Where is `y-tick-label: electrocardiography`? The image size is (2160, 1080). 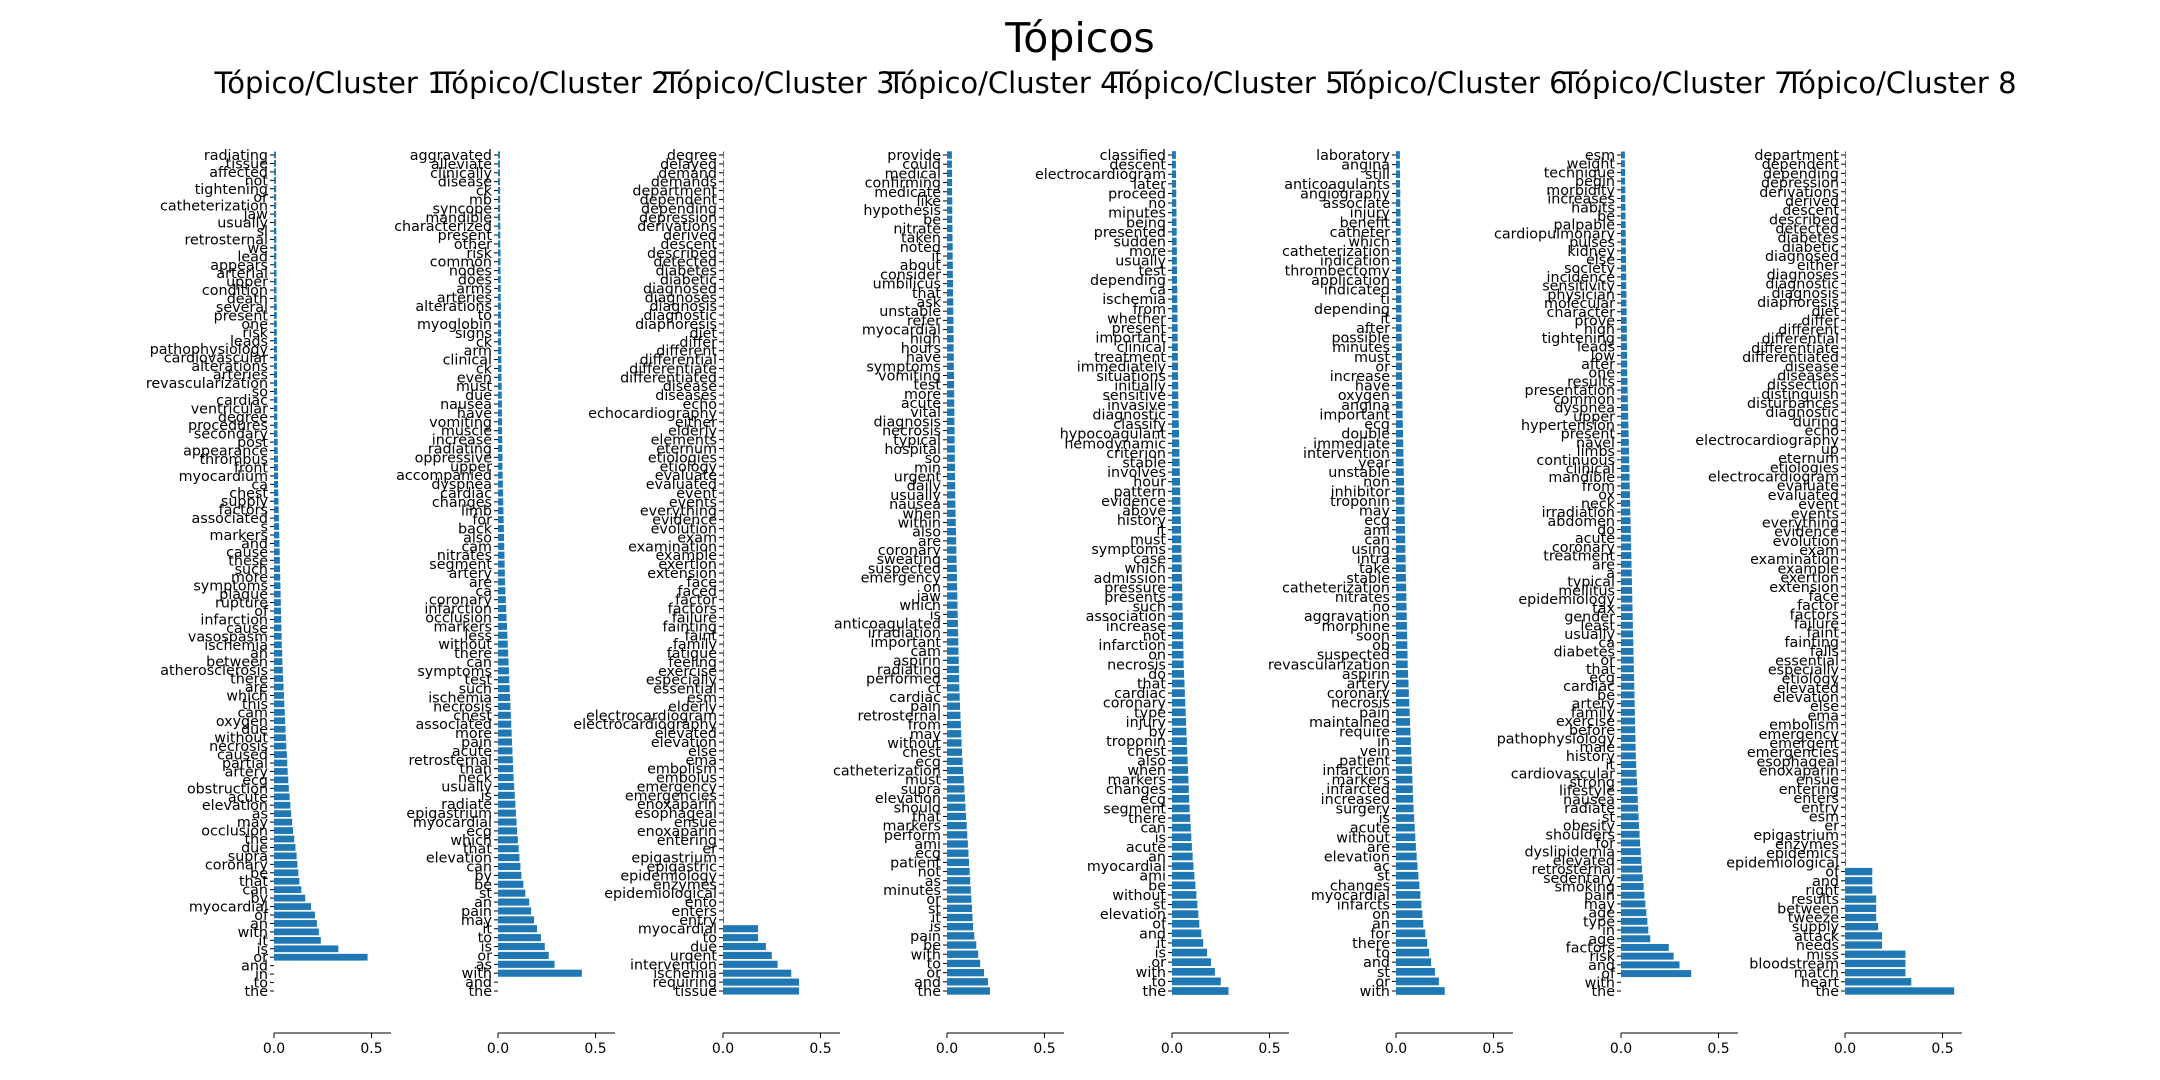
y-tick-label: electrocardiography is located at coordinates (1767, 441).